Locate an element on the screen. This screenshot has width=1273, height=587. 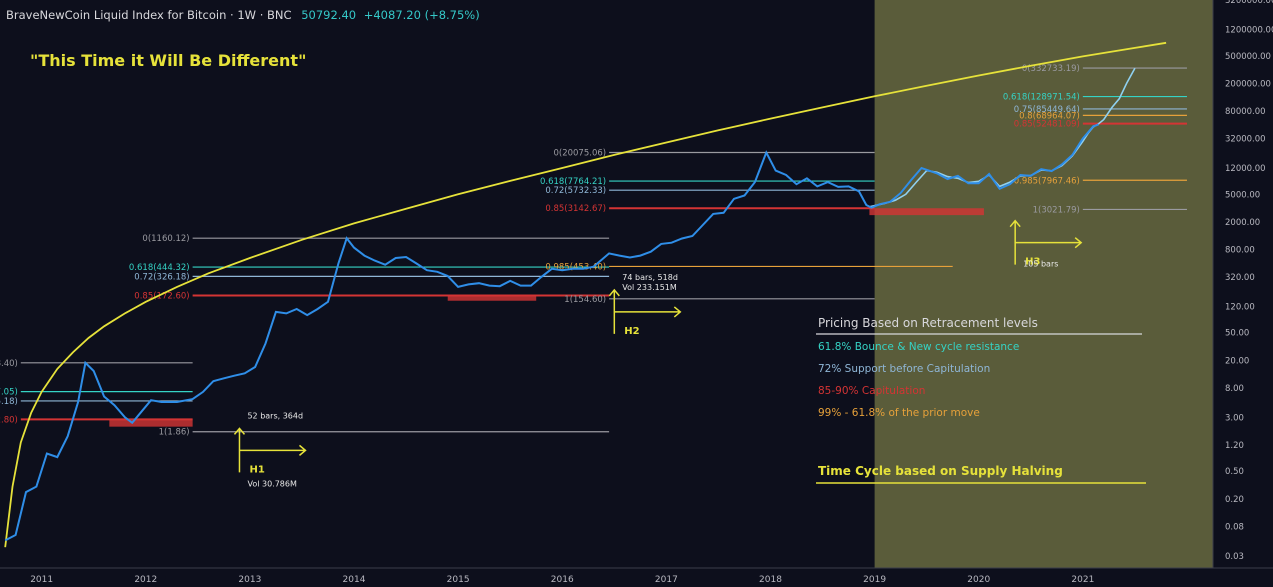
fib-level-label: 0.72(5.18) is located at coordinates (9, 402).